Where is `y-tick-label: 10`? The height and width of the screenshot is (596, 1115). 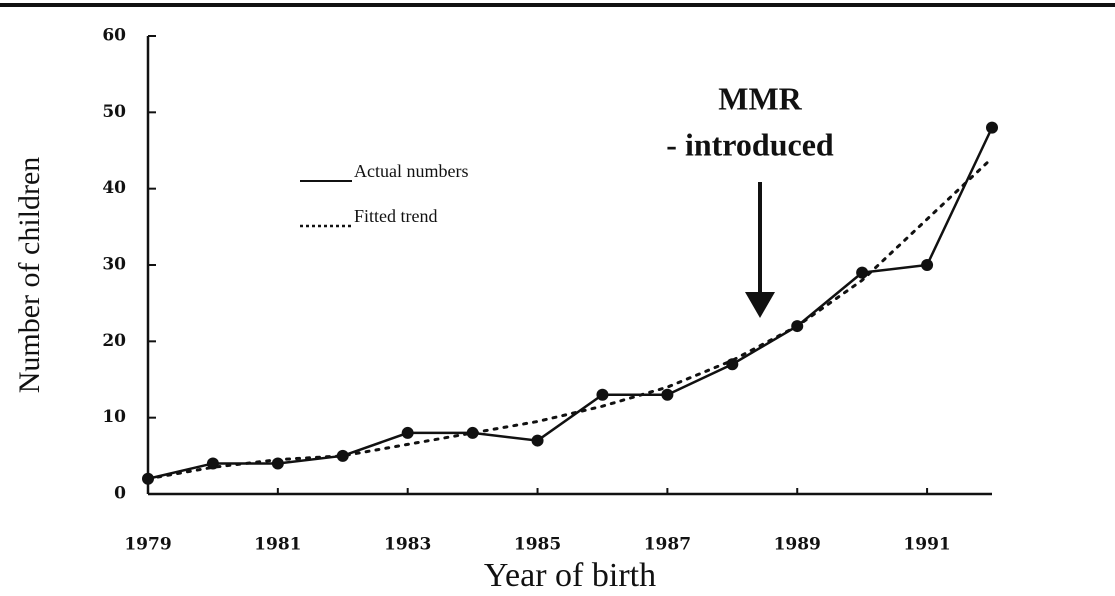 y-tick-label: 10 is located at coordinates (114, 417).